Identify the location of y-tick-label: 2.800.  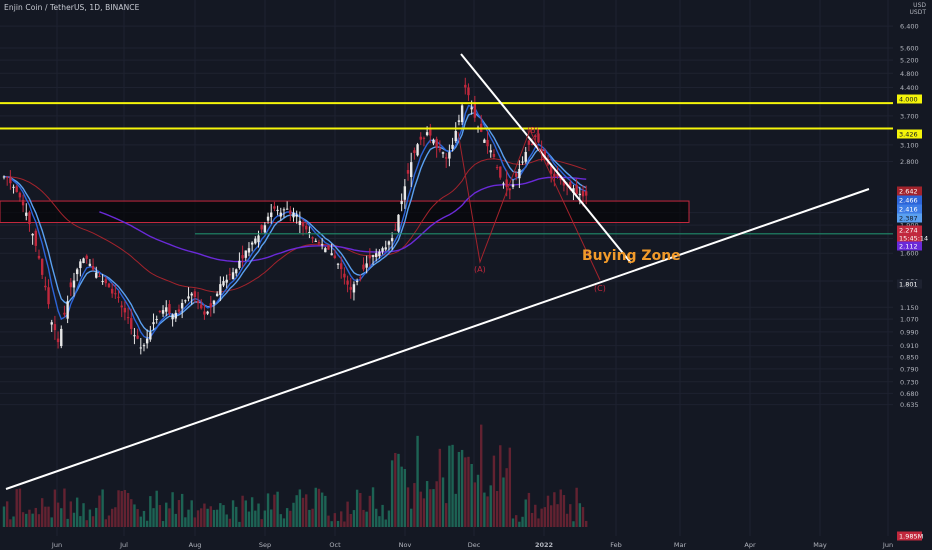
(909, 162).